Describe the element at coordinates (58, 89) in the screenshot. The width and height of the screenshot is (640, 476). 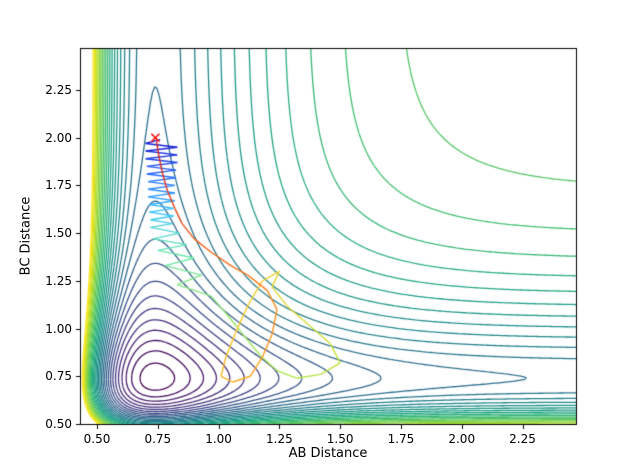
I see `y-tick-label: 2.25` at that location.